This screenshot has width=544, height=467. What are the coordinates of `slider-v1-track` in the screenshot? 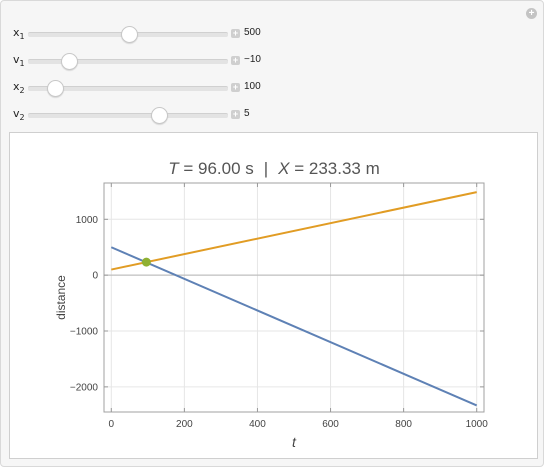 It's located at (128, 61).